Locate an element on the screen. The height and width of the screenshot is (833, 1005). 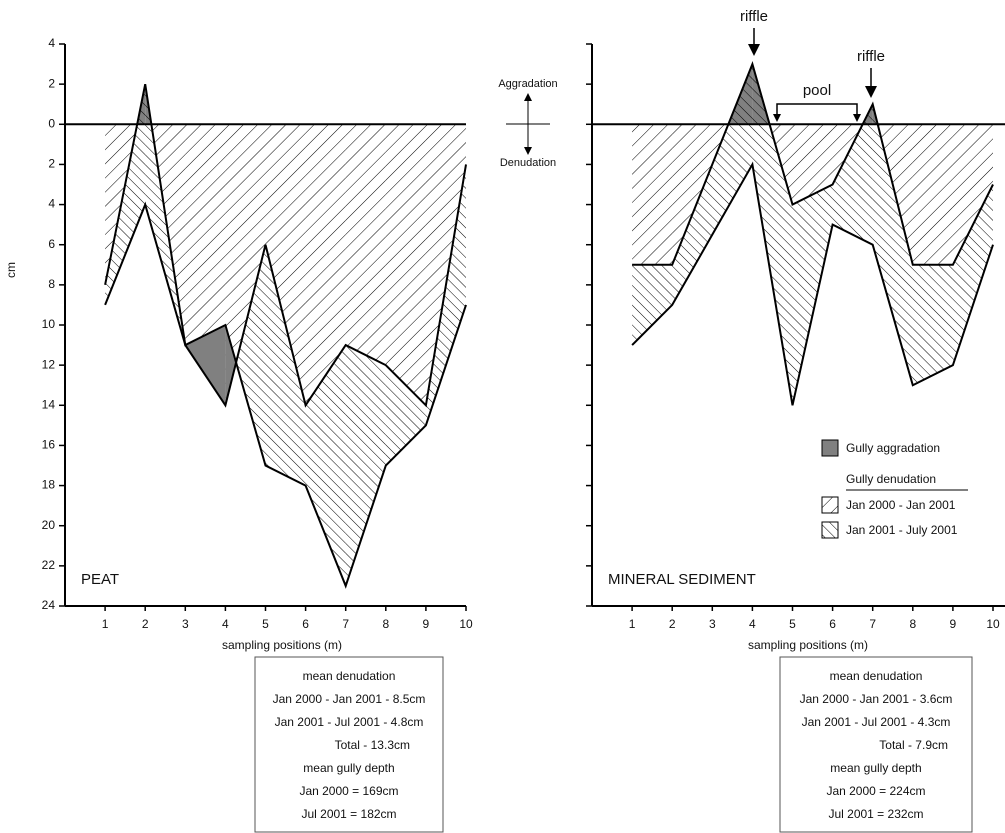
x-tick-label: 5 is located at coordinates (265, 624).